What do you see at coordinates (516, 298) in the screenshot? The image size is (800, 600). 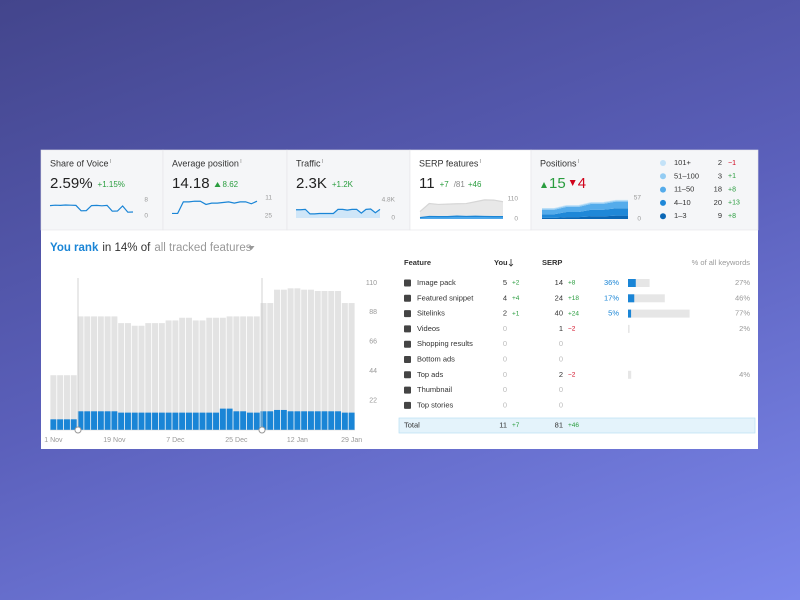 I see `cell: +4` at bounding box center [516, 298].